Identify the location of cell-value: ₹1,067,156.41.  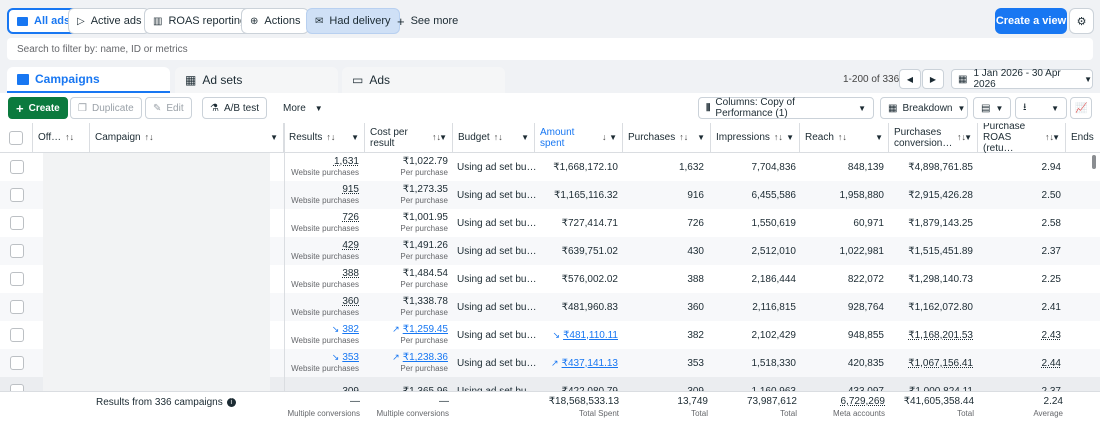
(940, 363).